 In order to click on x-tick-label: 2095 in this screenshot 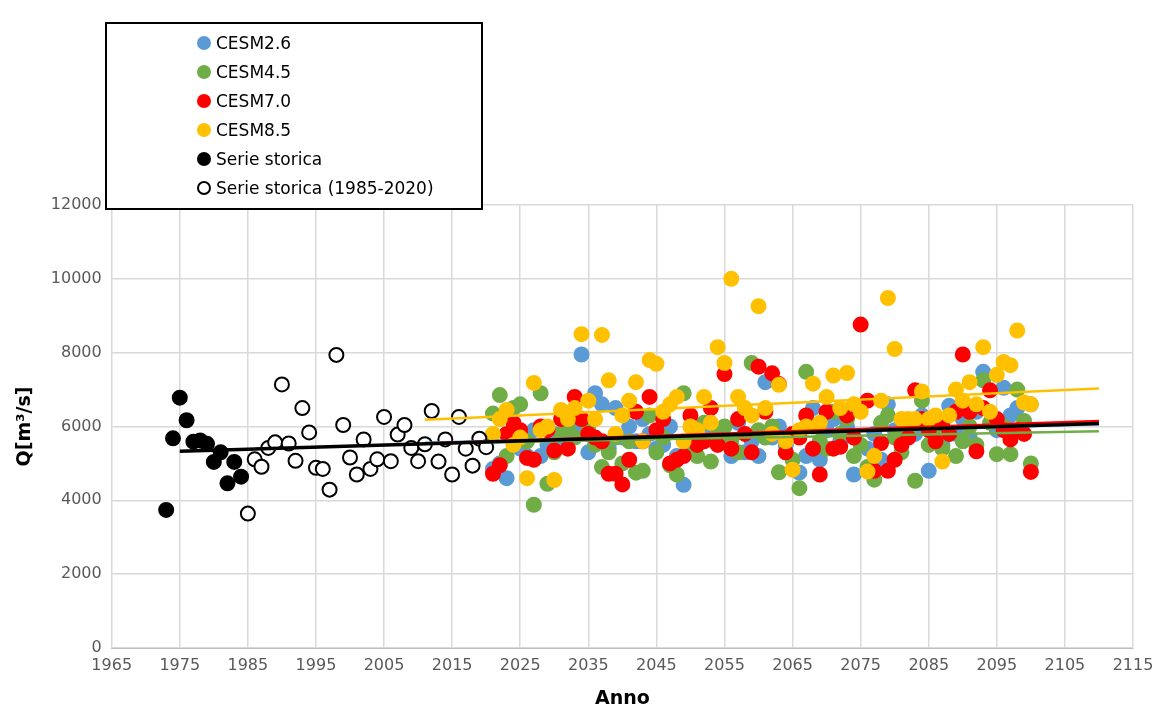, I will do `click(997, 664)`.